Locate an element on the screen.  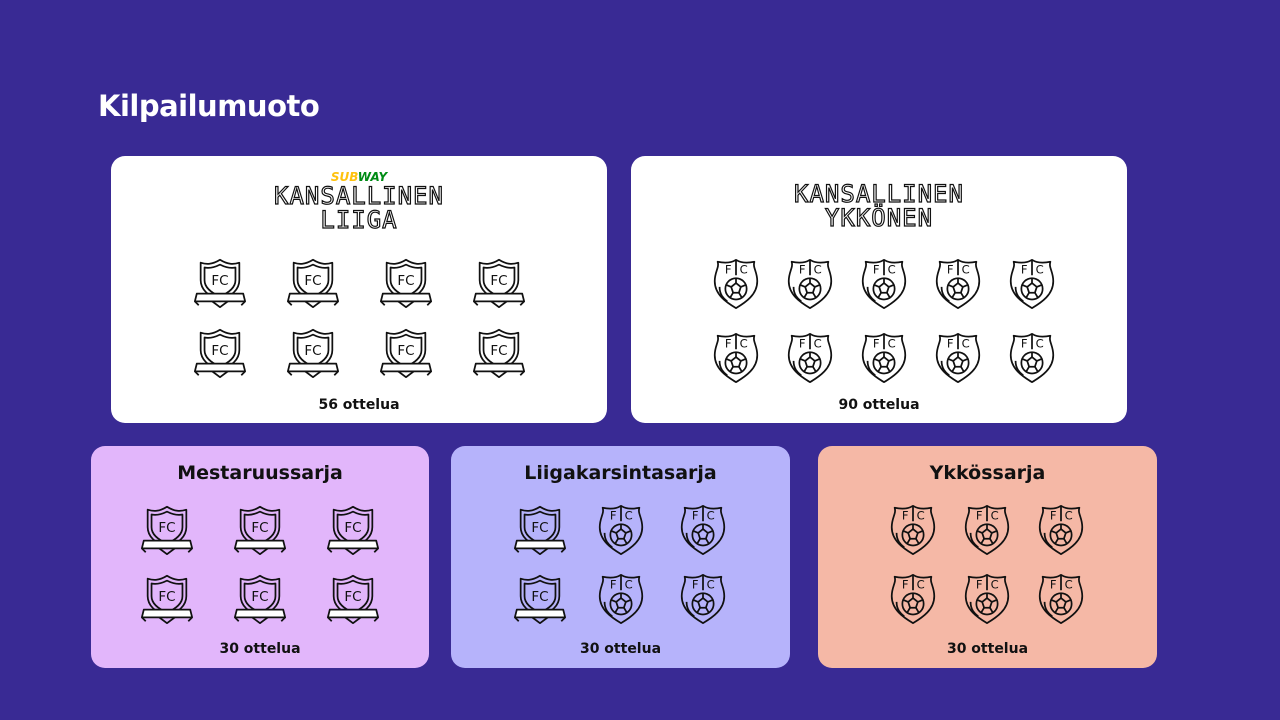
card-liigakarsintasarja: Liigakarsintasarja 30 ottelua is located at coordinates (620, 557).